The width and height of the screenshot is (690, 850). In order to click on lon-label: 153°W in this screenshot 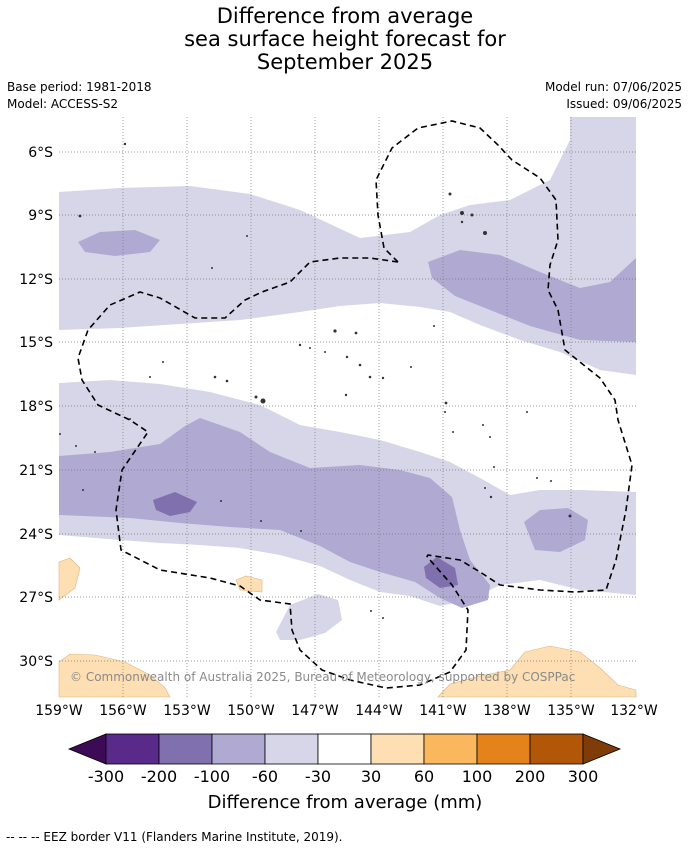, I will do `click(187, 711)`.